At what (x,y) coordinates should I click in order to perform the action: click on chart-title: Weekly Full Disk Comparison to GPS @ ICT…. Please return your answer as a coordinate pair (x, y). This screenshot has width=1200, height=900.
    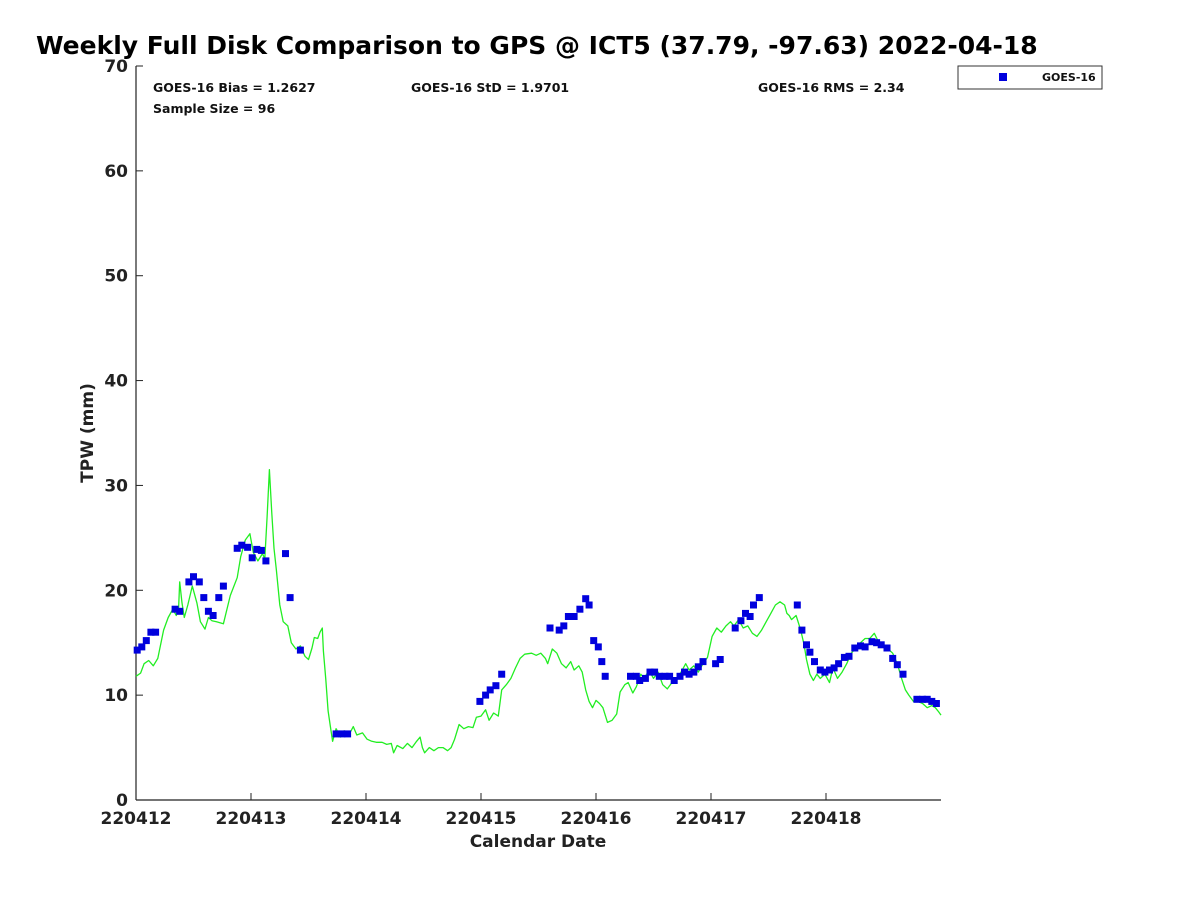
    Looking at the image, I should click on (537, 45).